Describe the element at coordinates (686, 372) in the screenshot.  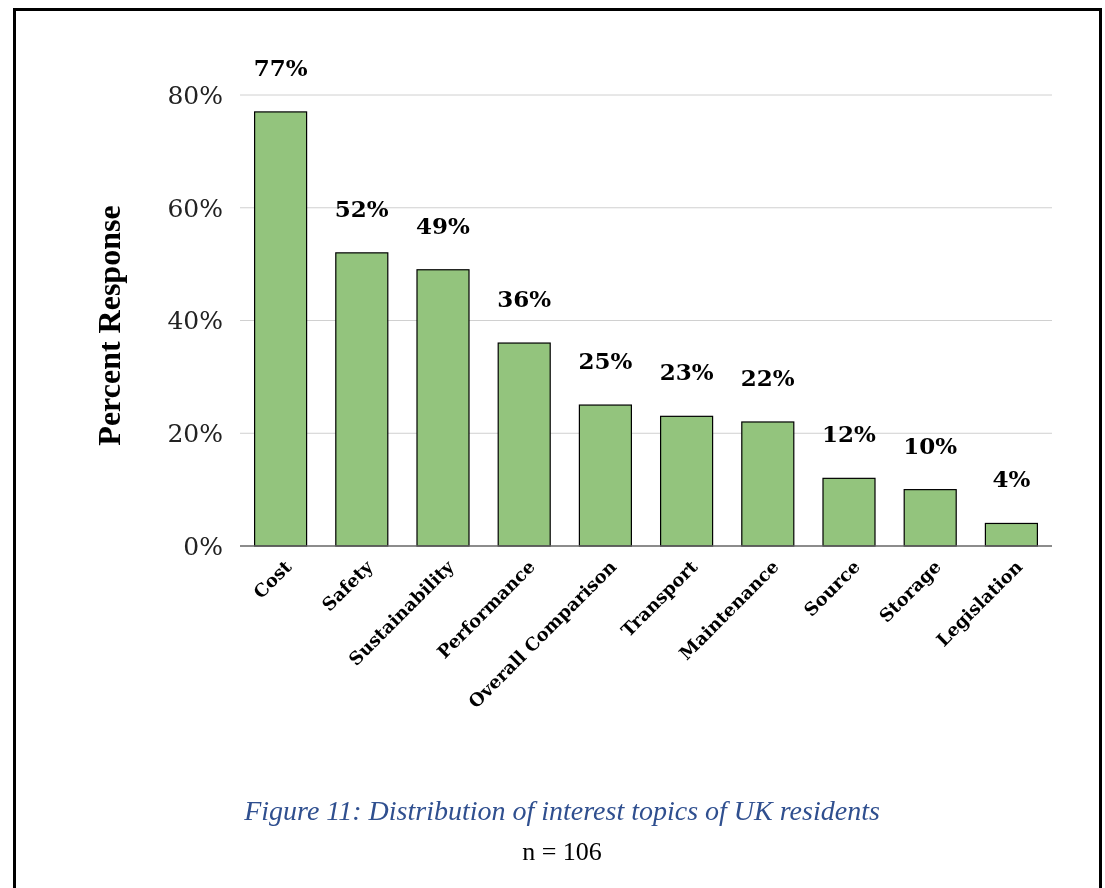
I see `data-label: 23%` at that location.